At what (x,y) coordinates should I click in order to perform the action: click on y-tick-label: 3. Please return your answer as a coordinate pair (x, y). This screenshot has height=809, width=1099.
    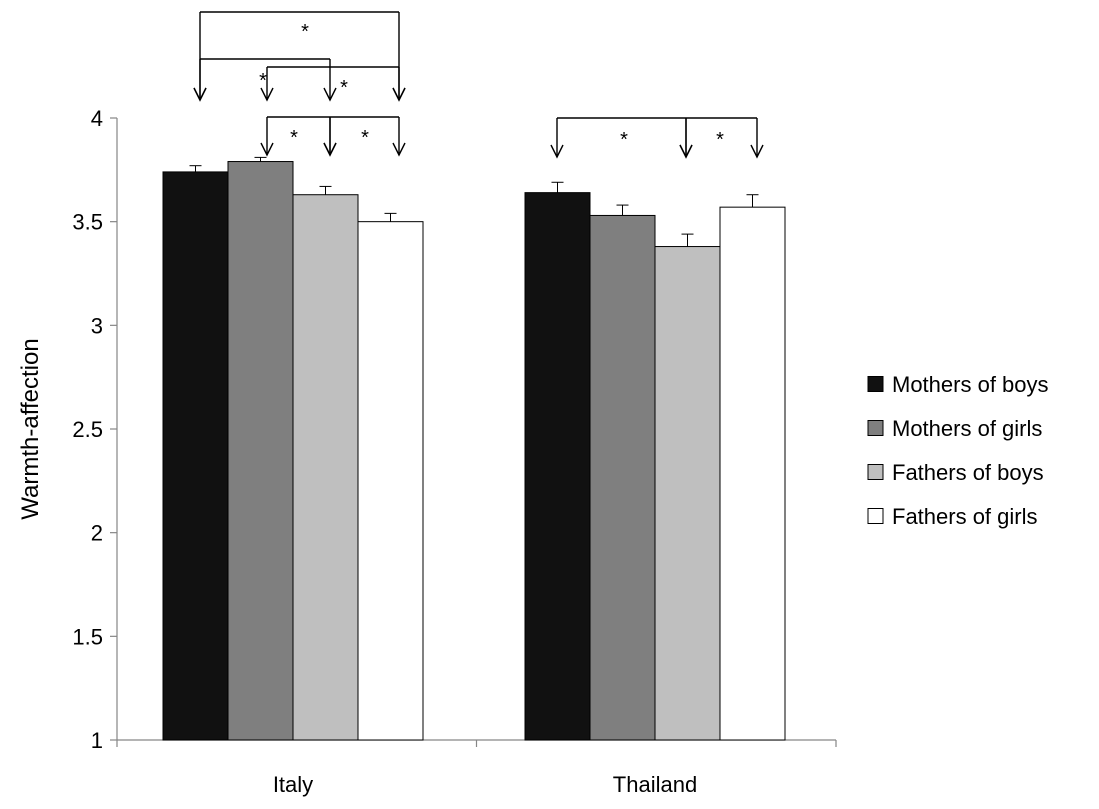
    Looking at the image, I should click on (97, 325).